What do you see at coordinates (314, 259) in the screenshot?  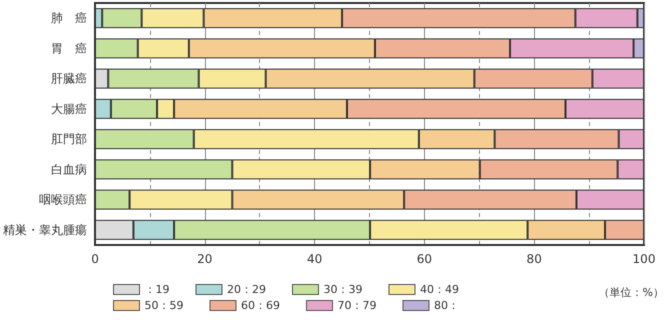 I see `x-tick-label: 40` at bounding box center [314, 259].